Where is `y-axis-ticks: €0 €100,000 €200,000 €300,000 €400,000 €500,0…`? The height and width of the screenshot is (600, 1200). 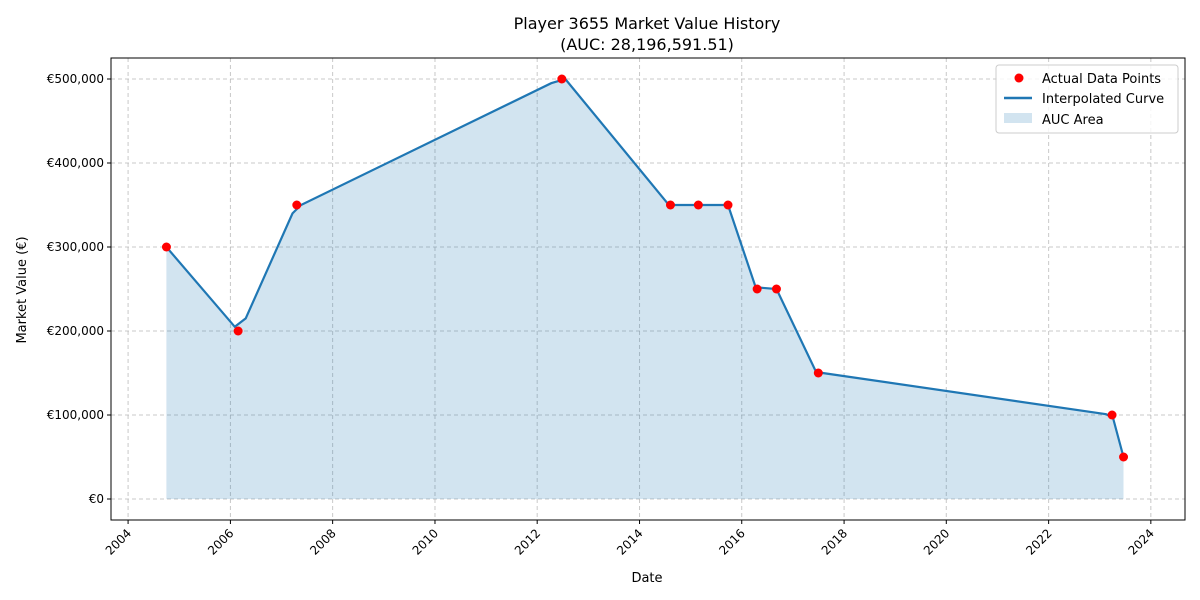 y-axis-ticks: €0 €100,000 €200,000 €300,000 €400,000 €500,0… is located at coordinates (79, 289).